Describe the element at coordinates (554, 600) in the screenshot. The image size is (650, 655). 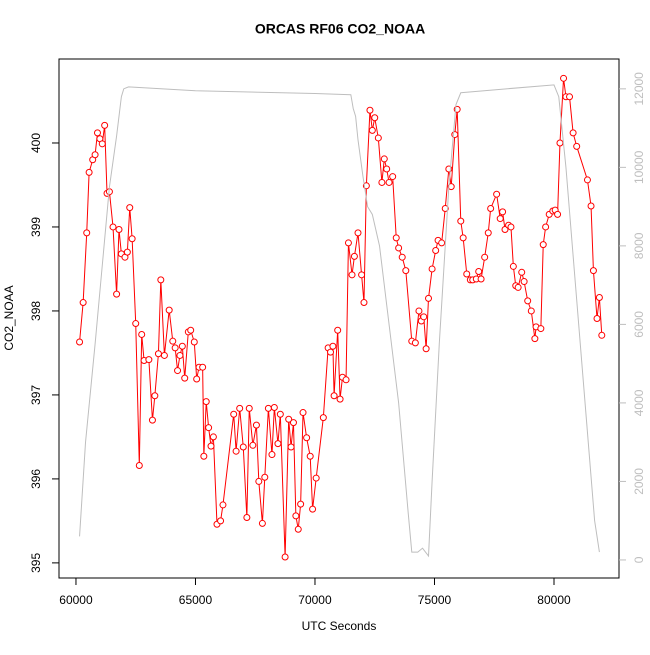
I see `x-tick-label: 80000` at that location.